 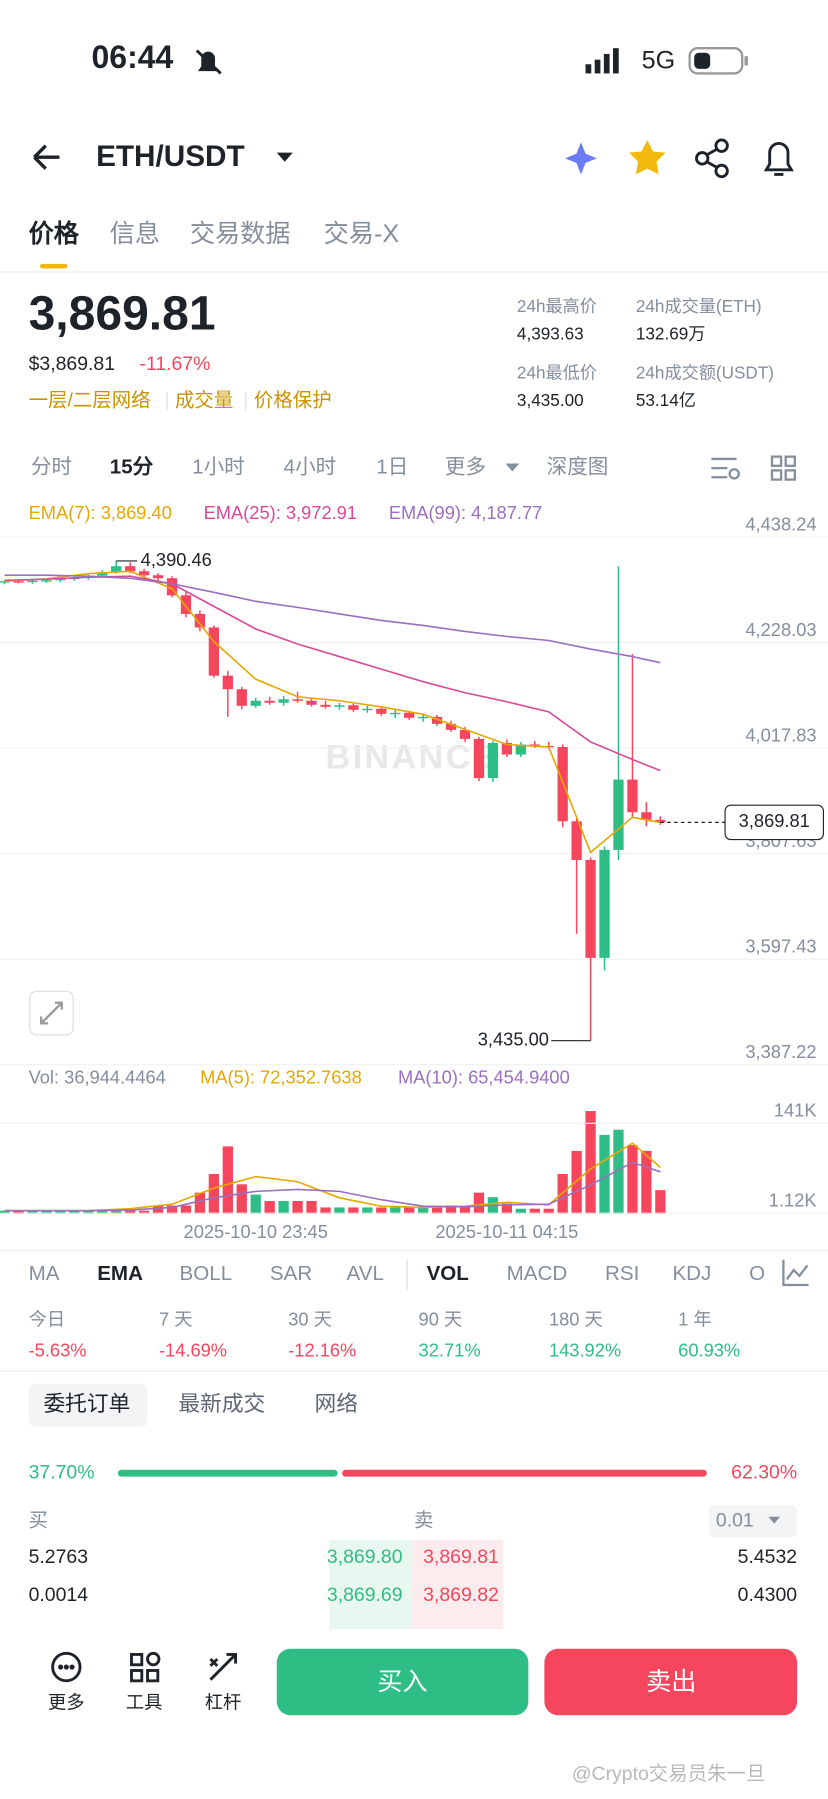 I want to click on ask-amount: 5.4532, so click(x=767, y=1557).